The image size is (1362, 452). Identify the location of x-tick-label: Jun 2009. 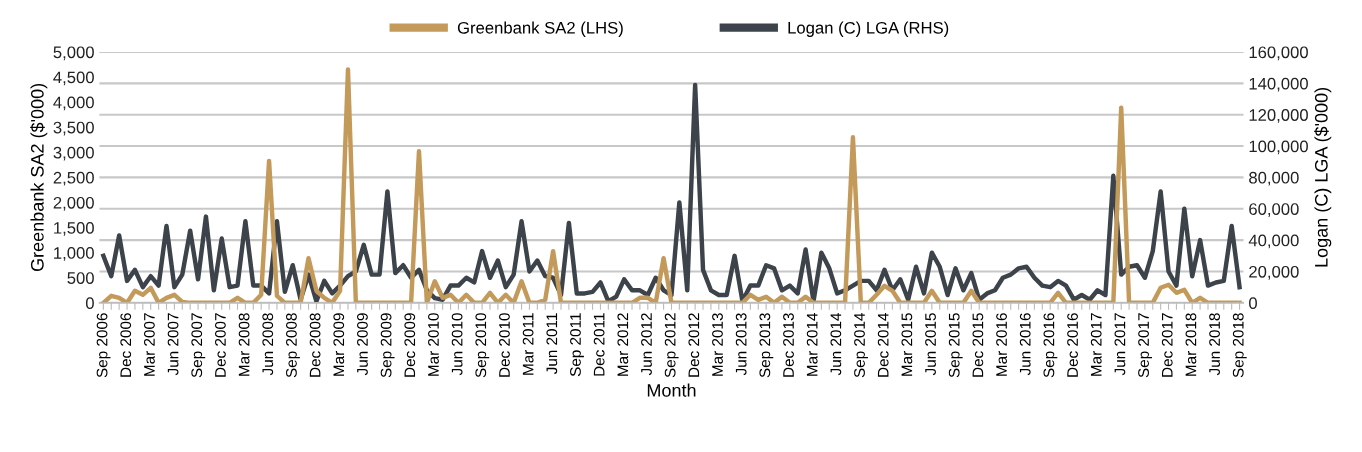
(362, 344).